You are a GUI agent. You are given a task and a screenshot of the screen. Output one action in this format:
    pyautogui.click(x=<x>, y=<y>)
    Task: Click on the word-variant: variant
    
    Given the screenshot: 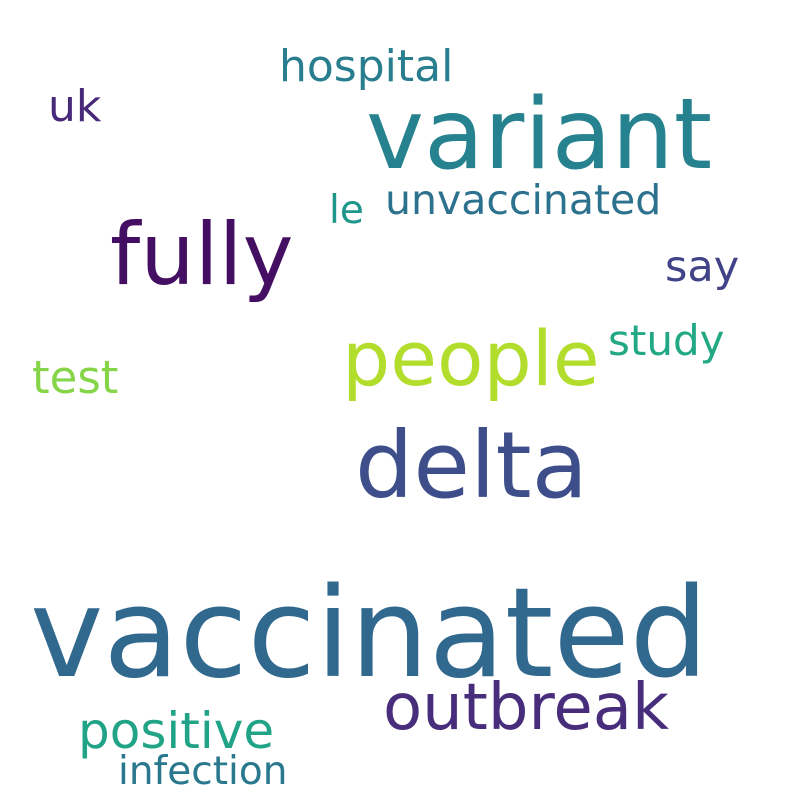 What is the action you would take?
    pyautogui.click(x=539, y=135)
    